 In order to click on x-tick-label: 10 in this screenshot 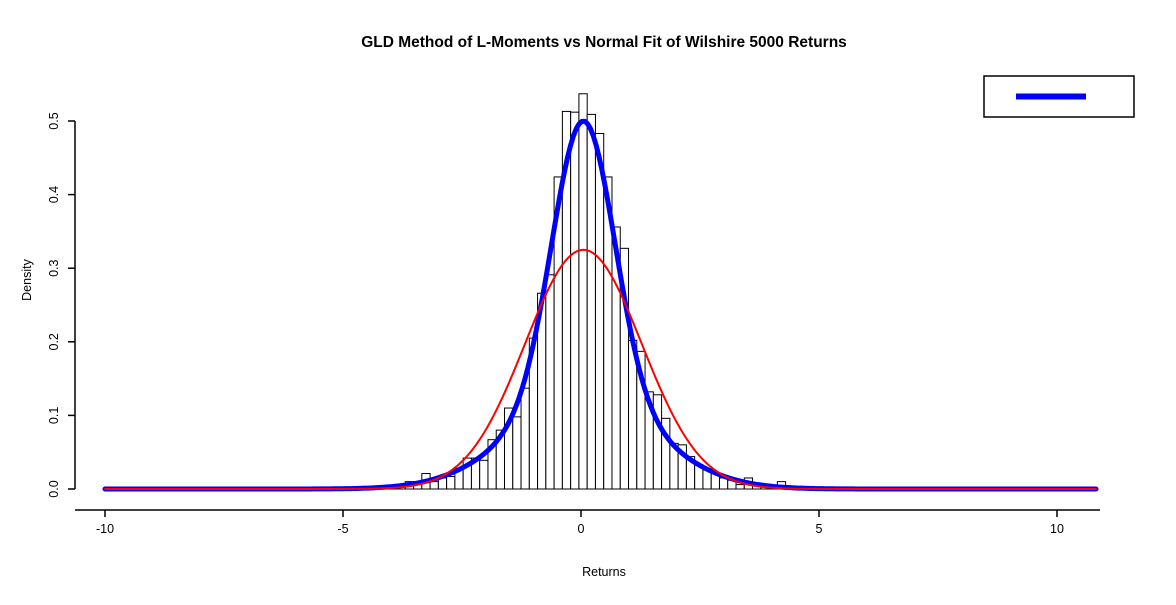, I will do `click(1057, 529)`.